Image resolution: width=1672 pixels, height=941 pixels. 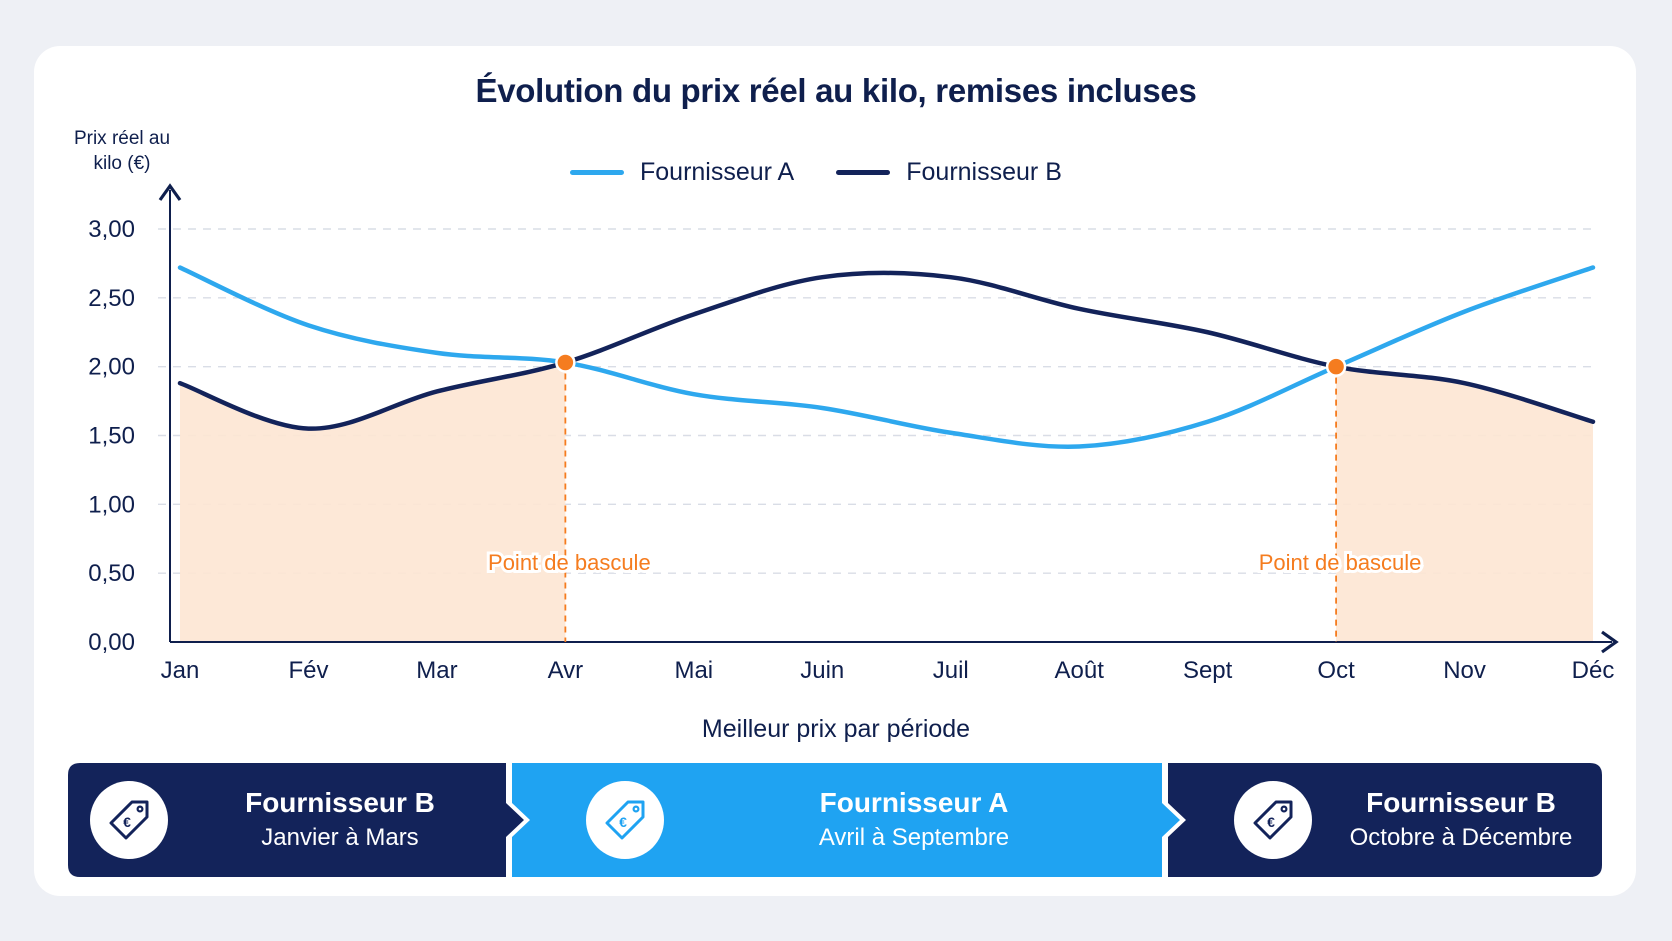 What do you see at coordinates (111, 367) in the screenshot?
I see `y-tick-label: 2,00` at bounding box center [111, 367].